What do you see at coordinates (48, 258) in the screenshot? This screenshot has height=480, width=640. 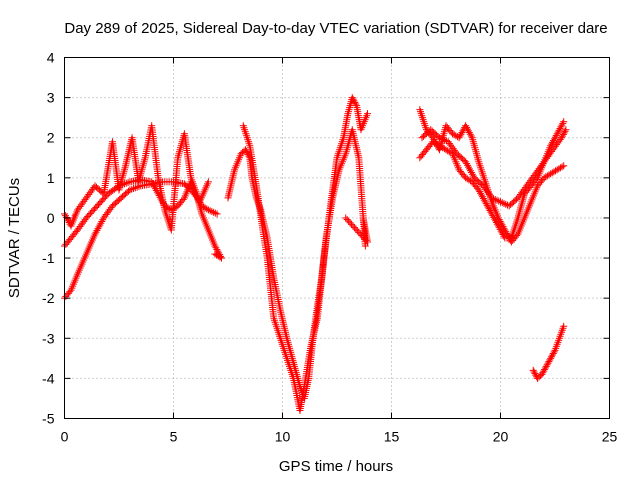 I see `y-tick-label: -1` at bounding box center [48, 258].